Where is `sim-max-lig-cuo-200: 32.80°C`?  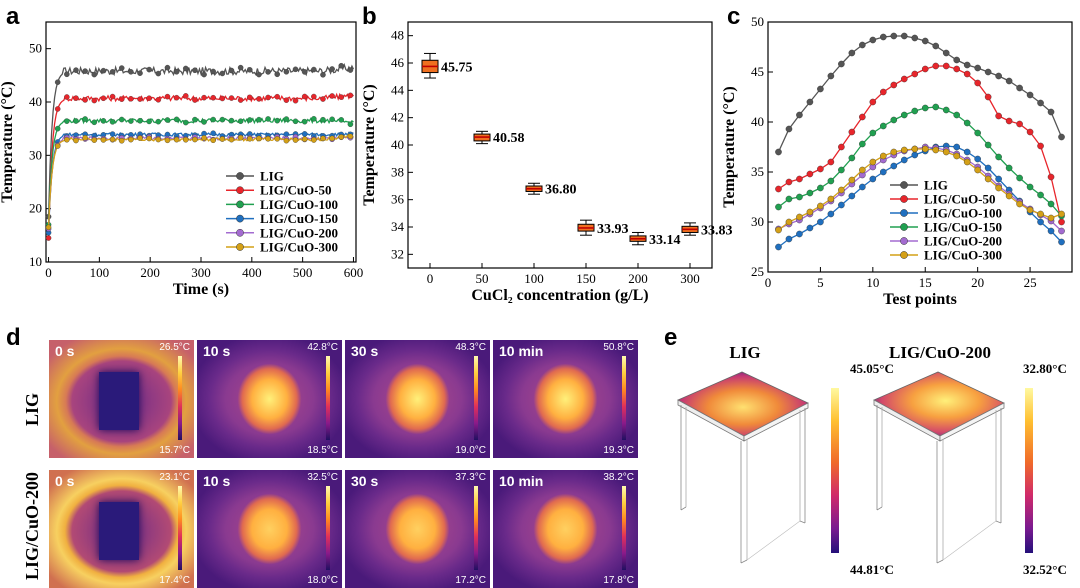
sim-max-lig-cuo-200: 32.80°C is located at coordinates (1045, 368).